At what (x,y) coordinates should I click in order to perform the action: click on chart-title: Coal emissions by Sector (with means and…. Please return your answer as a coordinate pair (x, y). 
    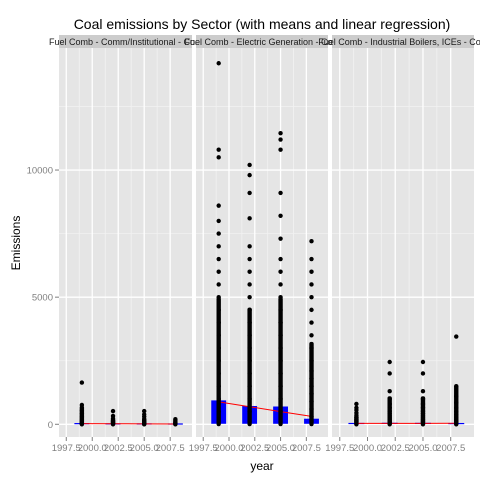
    Looking at the image, I should click on (262, 24).